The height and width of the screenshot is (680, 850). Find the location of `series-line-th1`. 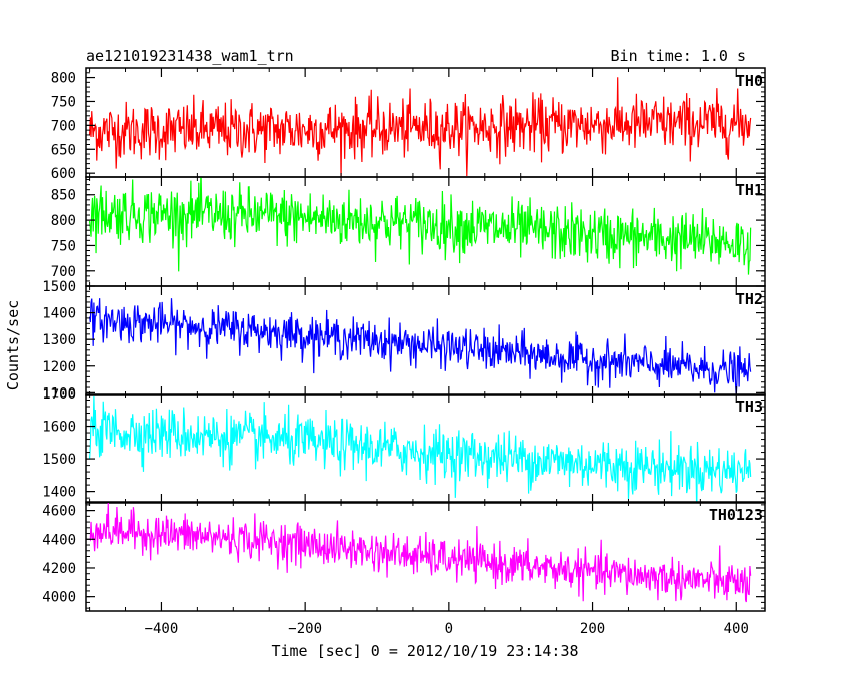

series-line-th1 is located at coordinates (420, 226).